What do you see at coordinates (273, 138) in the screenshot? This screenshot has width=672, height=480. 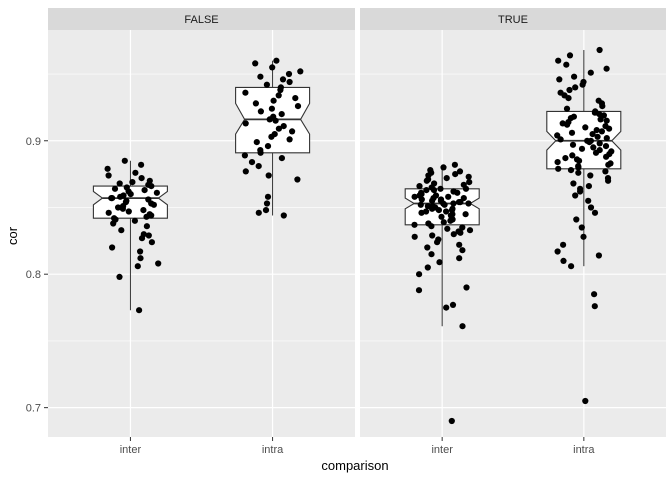 I see `box-group-intra` at bounding box center [273, 138].